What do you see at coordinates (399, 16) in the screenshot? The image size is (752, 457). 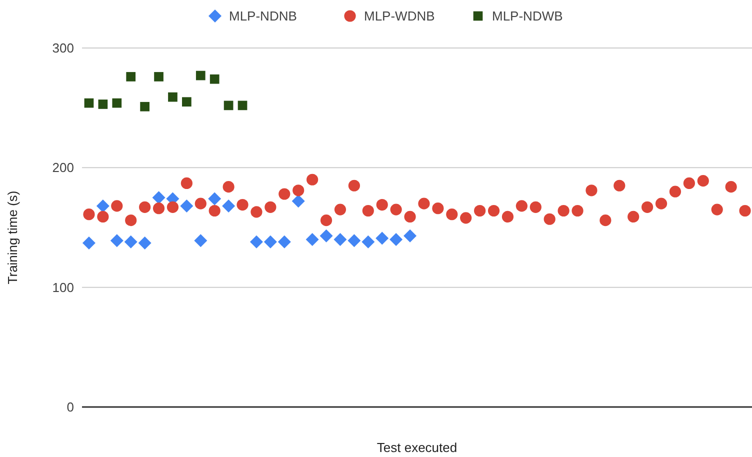 I see `legend-label: MLP-WDNB` at bounding box center [399, 16].